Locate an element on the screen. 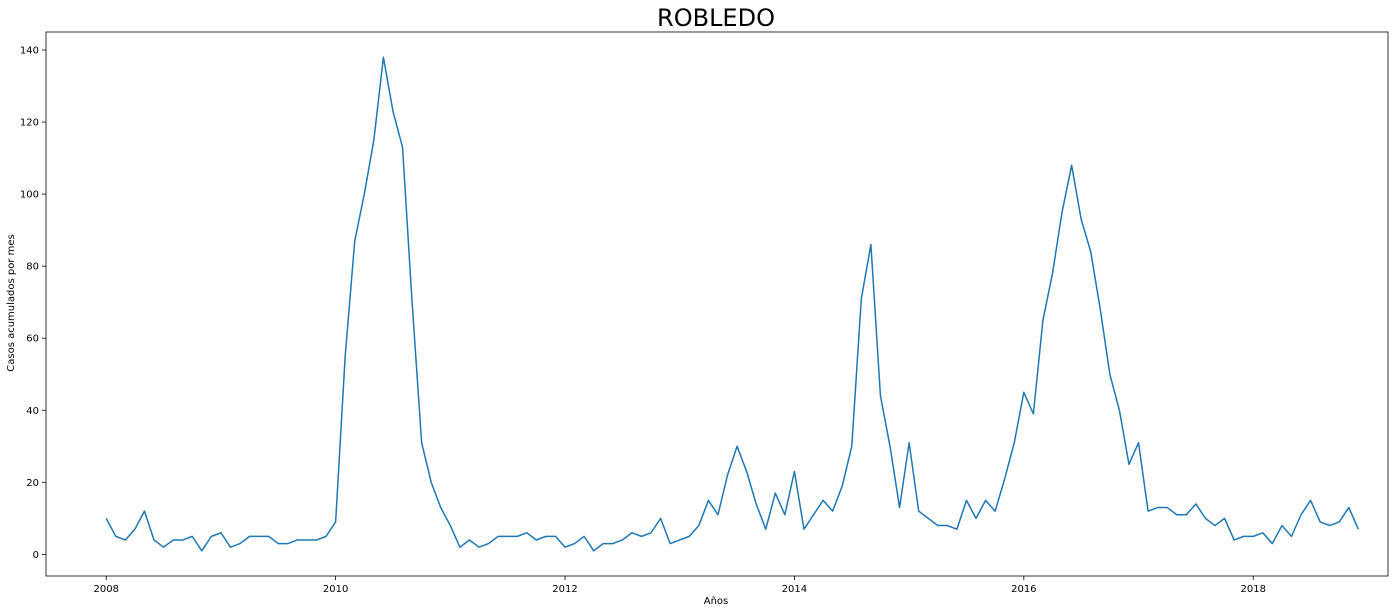 This screenshot has width=1393, height=613. y-tick-label: 60 is located at coordinates (32, 339).